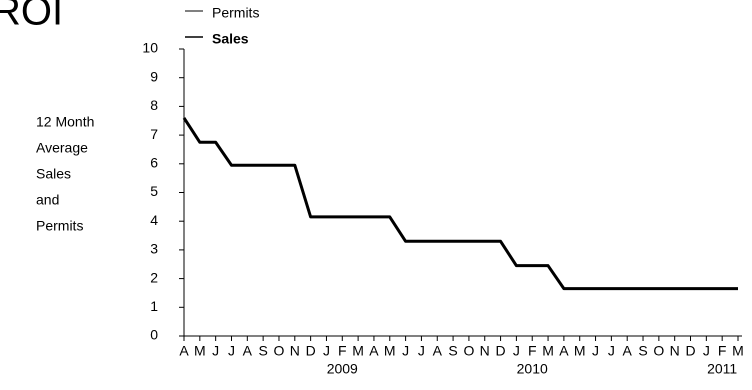  Describe the element at coordinates (53, 174) in the screenshot. I see `y-axis-label: Sales` at that location.